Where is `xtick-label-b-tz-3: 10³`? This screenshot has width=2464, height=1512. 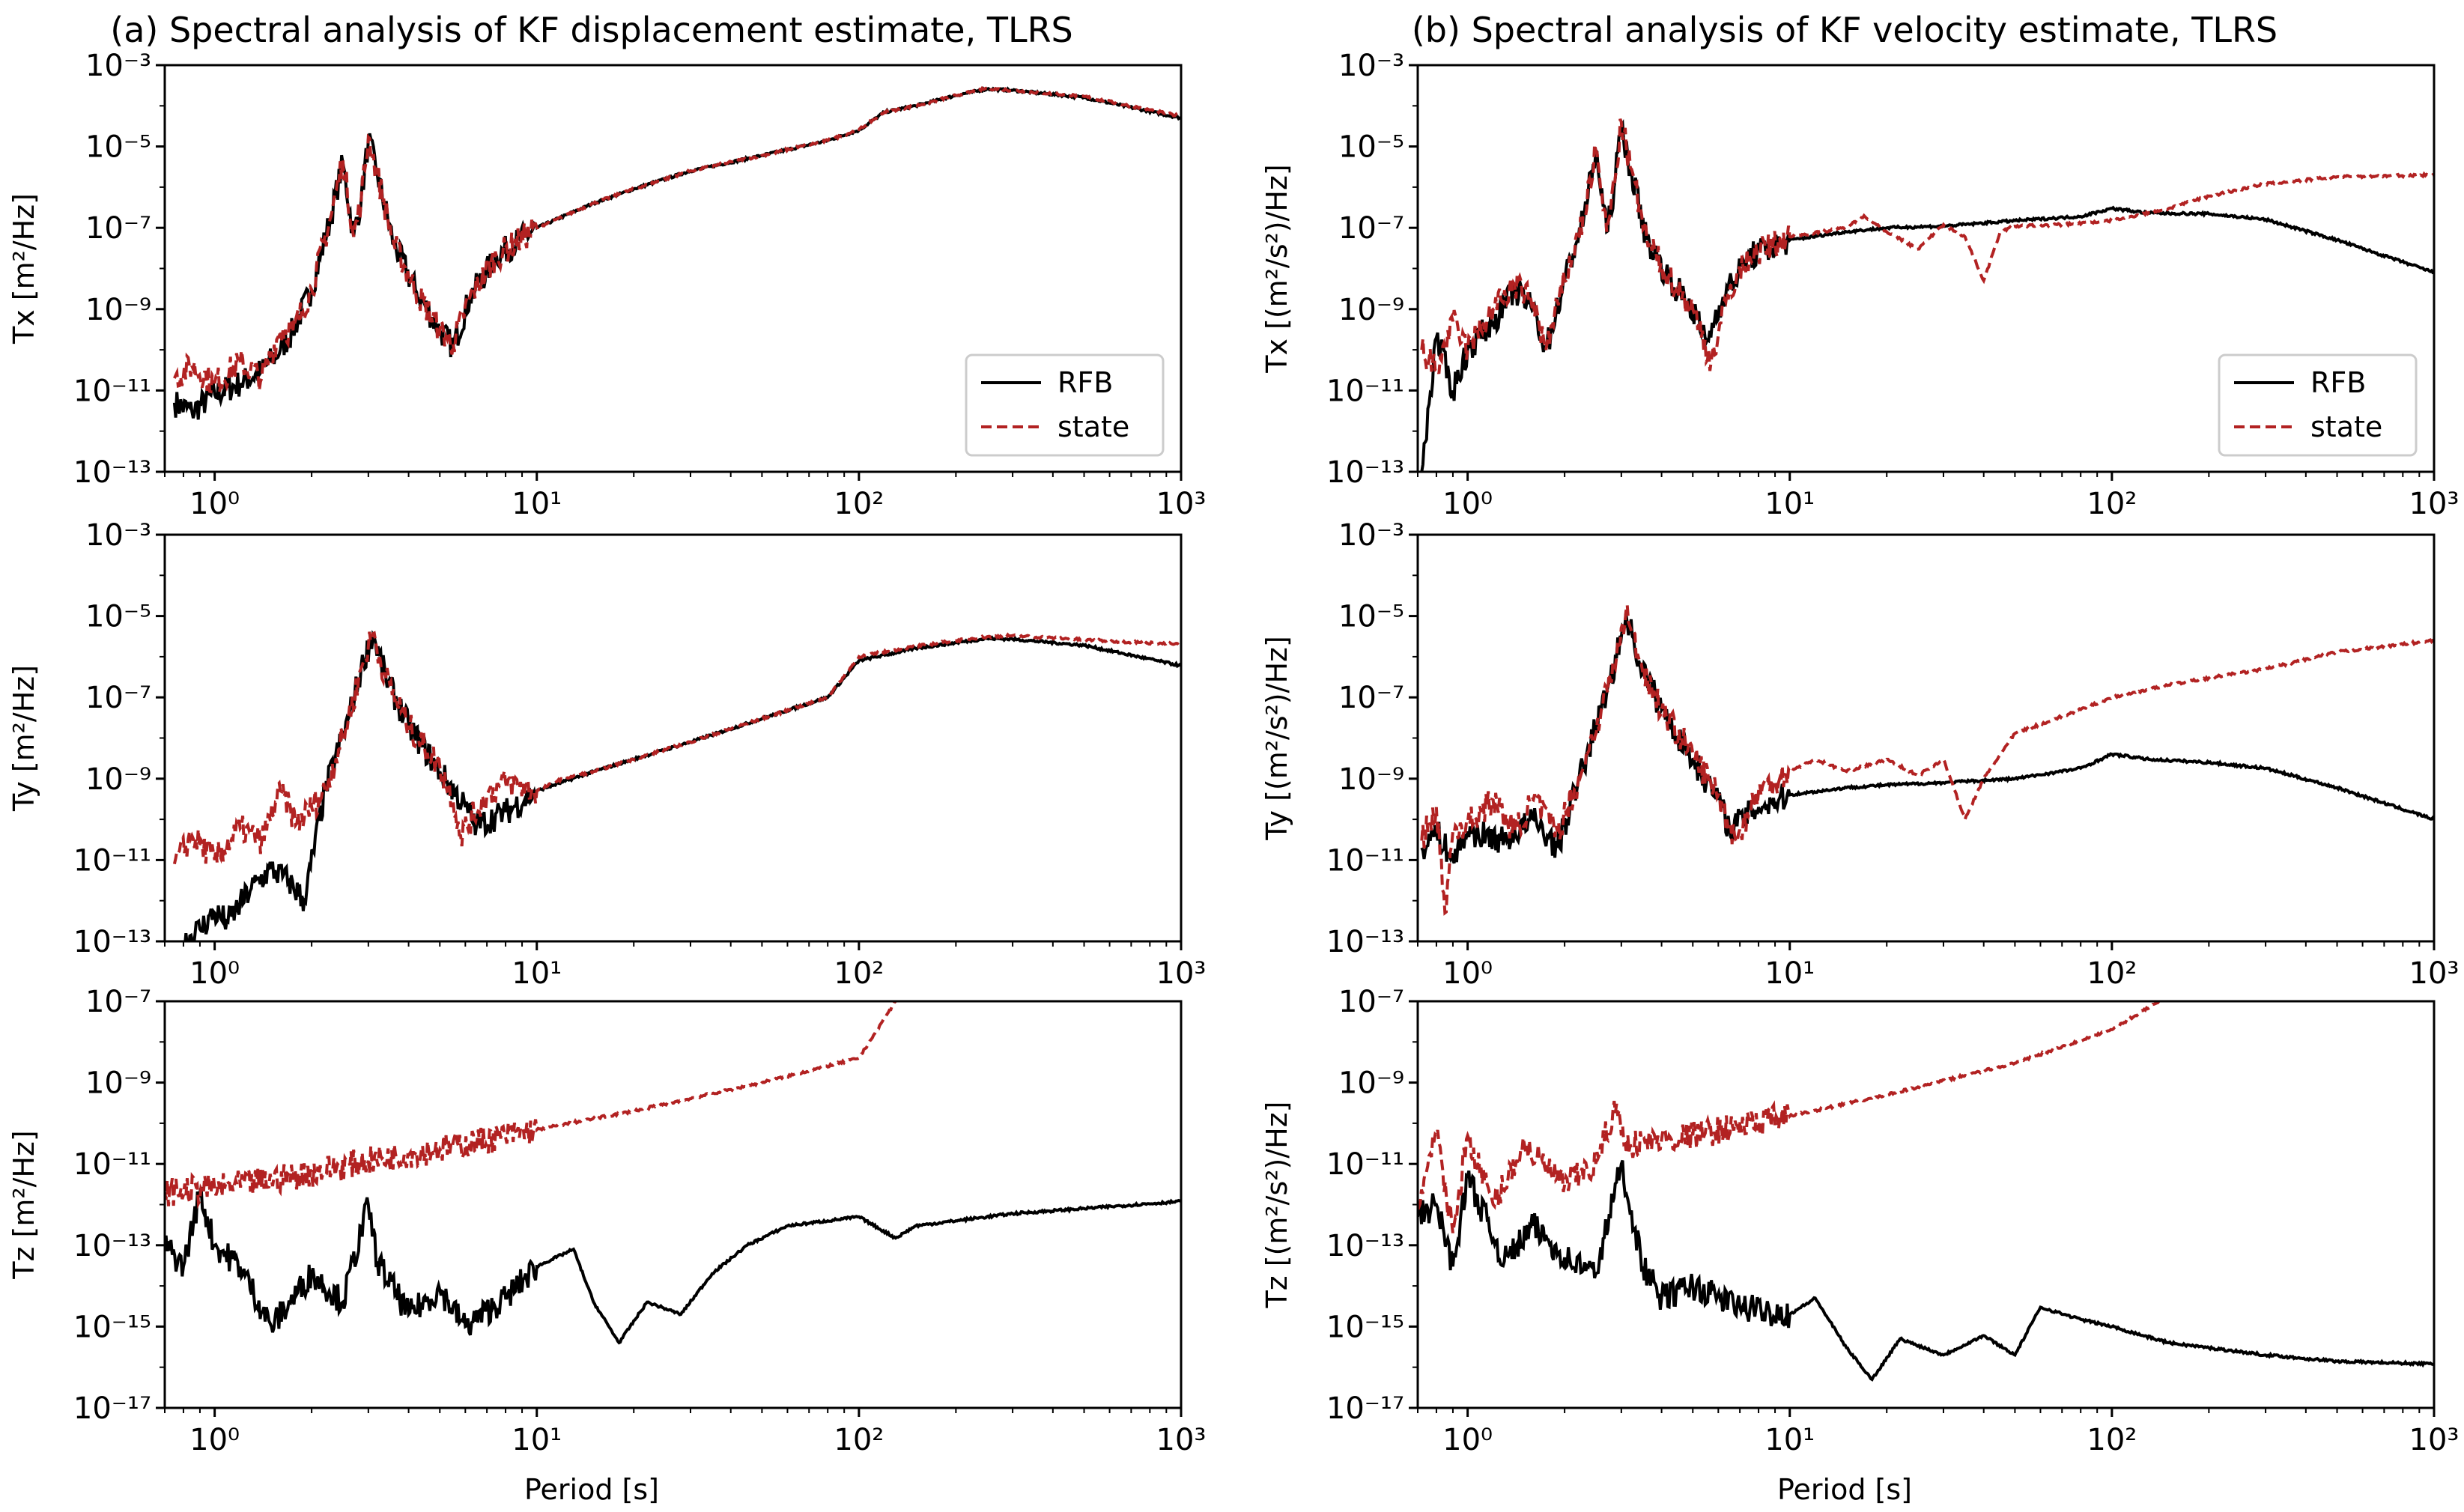
xtick-label-b-tz-3: 10³ is located at coordinates (2434, 1440).